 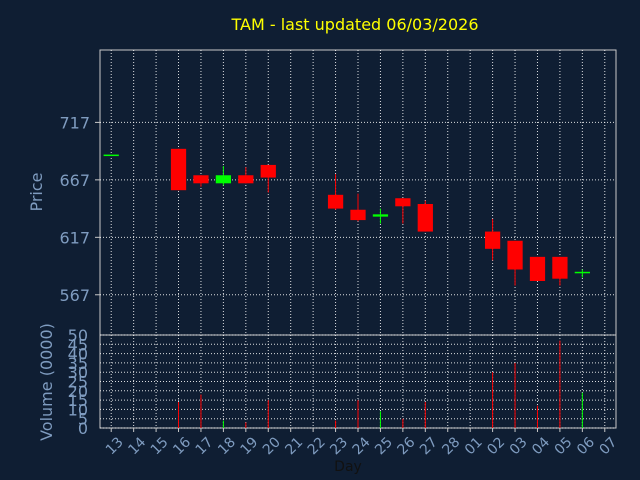 What do you see at coordinates (78, 372) in the screenshot?
I see `volume-tick-label: 30` at bounding box center [78, 372].